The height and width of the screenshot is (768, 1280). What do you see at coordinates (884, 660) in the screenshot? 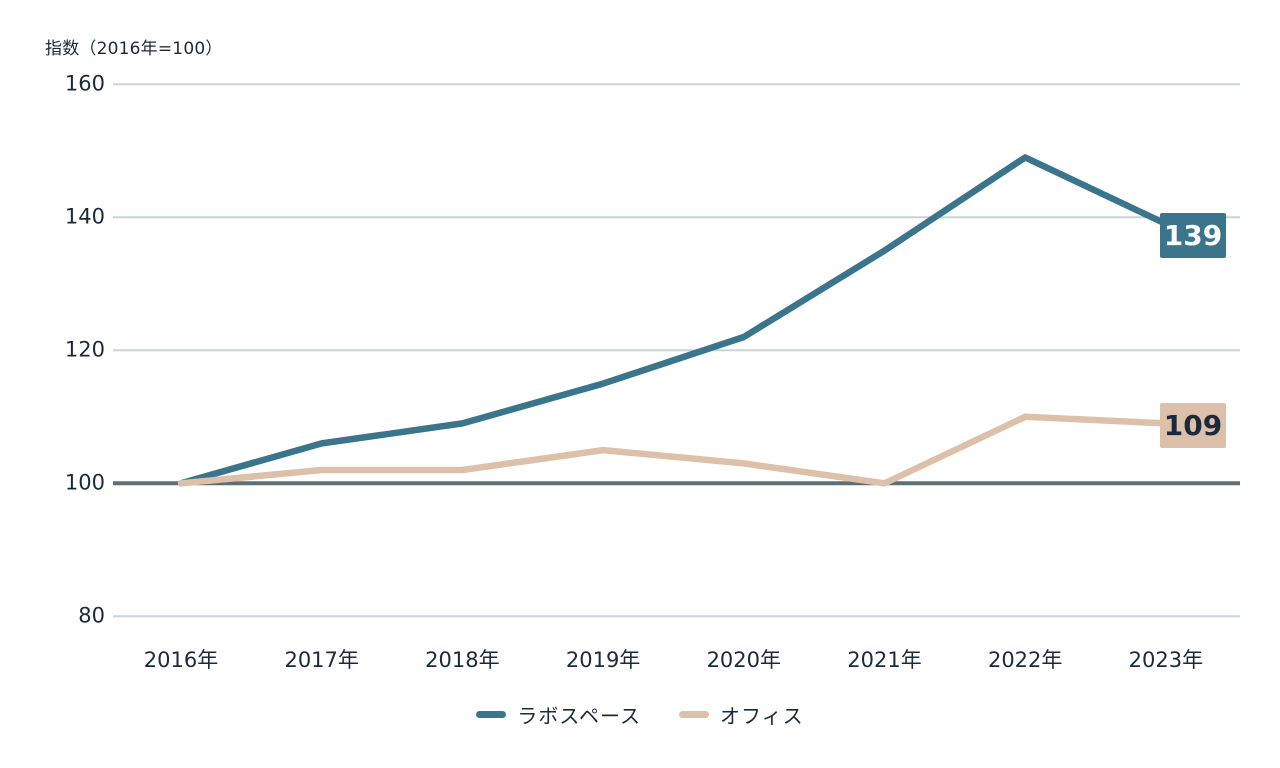
I see `x-tick-label: 2021年` at bounding box center [884, 660].